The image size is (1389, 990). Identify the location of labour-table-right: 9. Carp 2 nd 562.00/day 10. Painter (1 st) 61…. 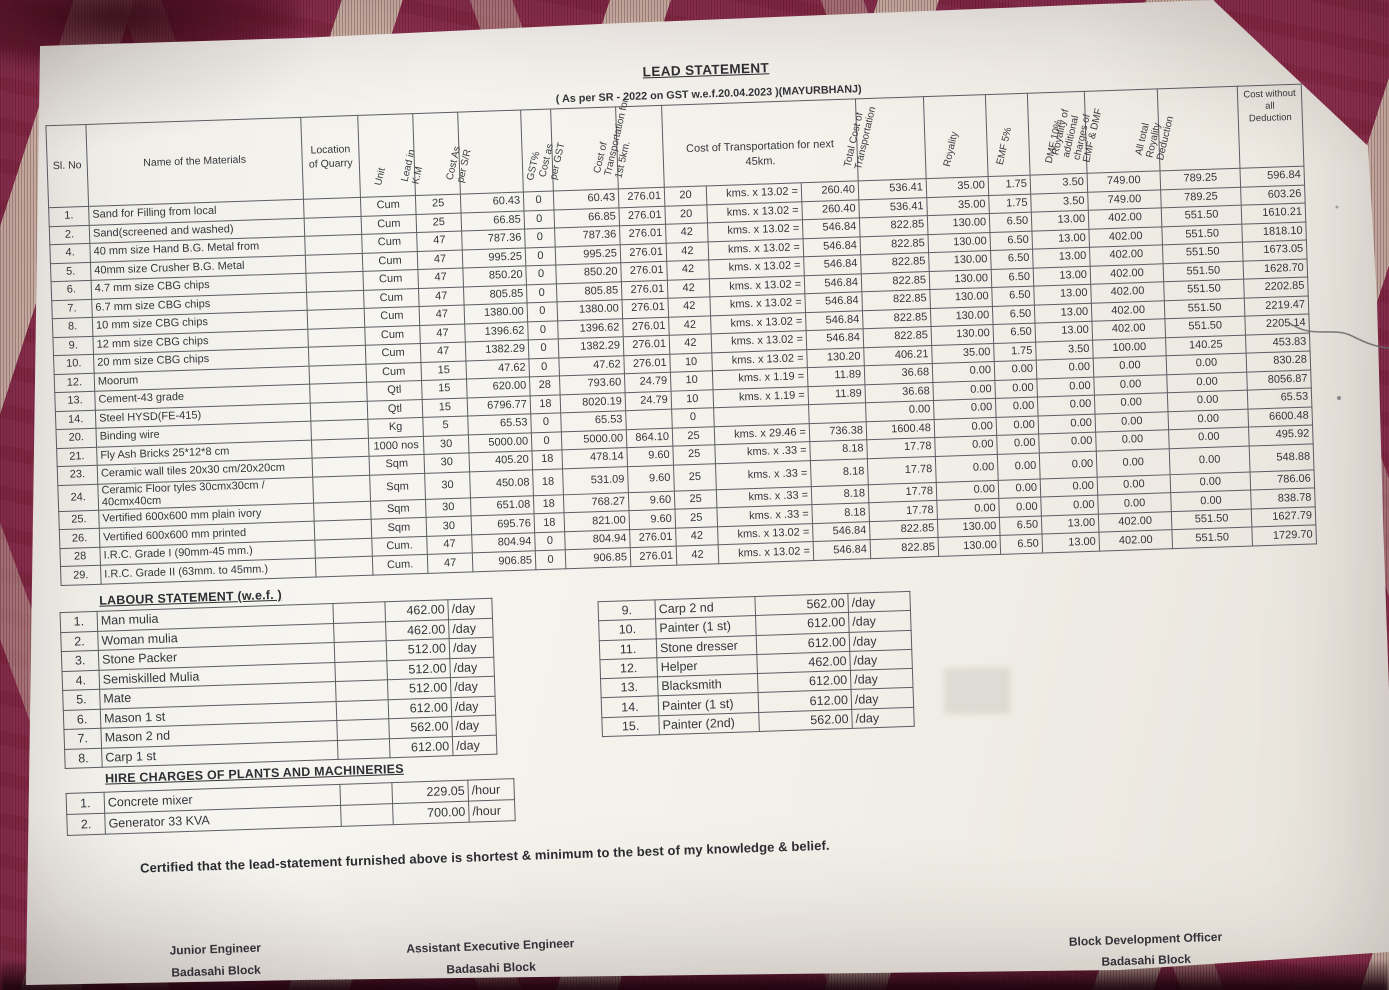
(756, 664).